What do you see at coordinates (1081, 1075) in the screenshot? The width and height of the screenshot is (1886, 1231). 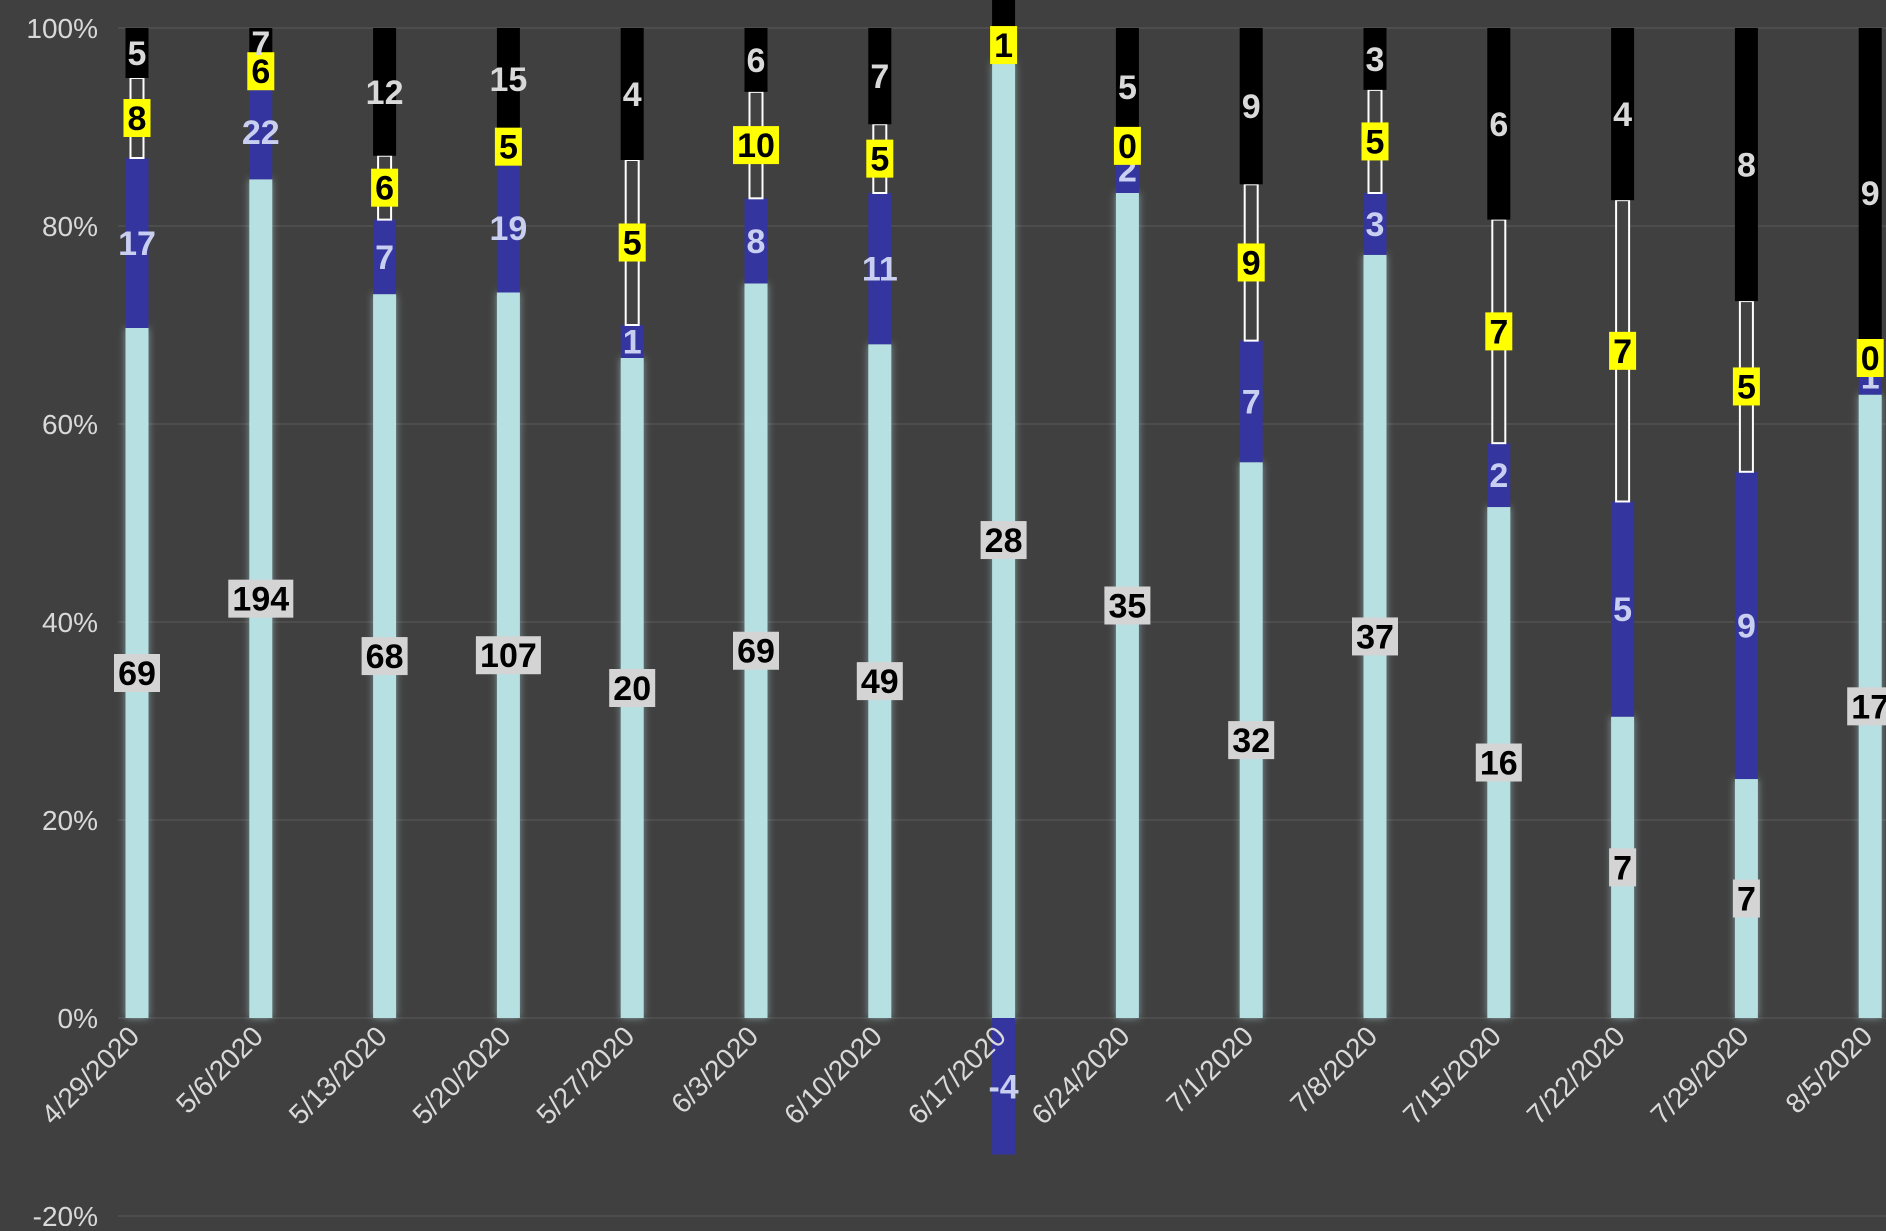 I see `x-tick-label: 6/24/2020` at bounding box center [1081, 1075].